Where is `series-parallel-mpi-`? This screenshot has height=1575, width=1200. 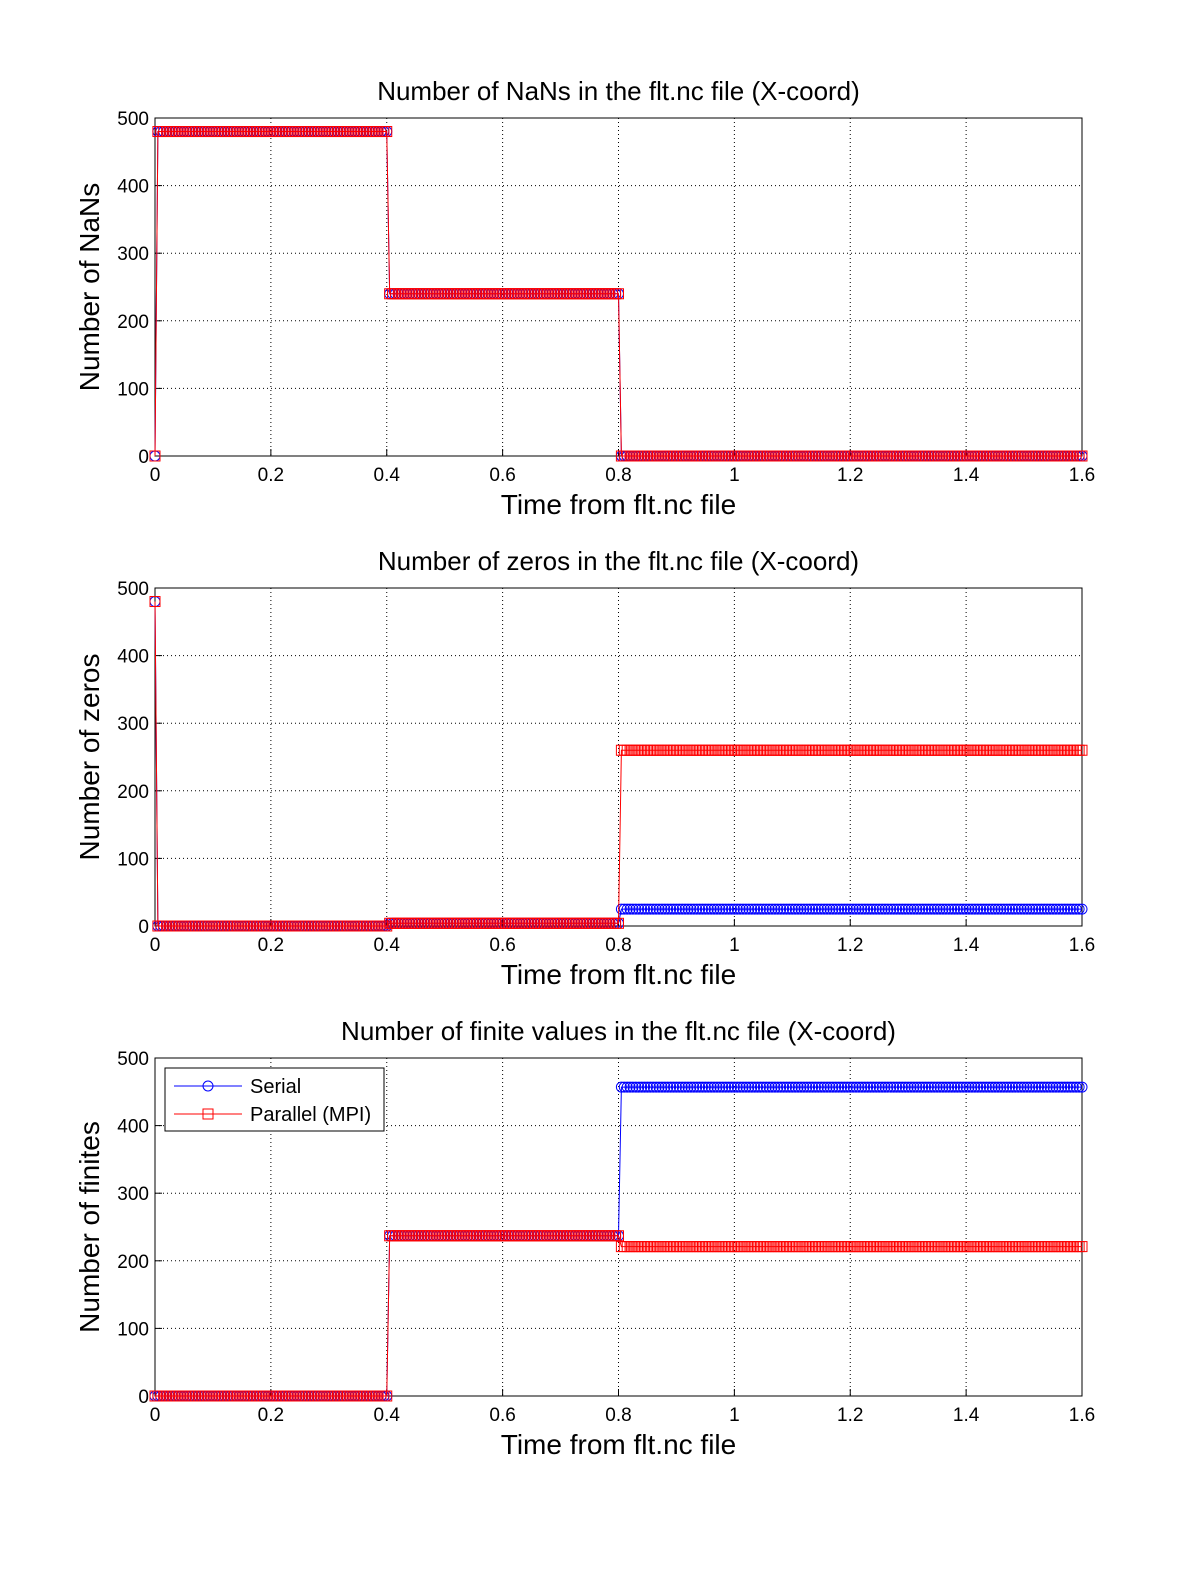
series-parallel-mpi- is located at coordinates (618, 1316).